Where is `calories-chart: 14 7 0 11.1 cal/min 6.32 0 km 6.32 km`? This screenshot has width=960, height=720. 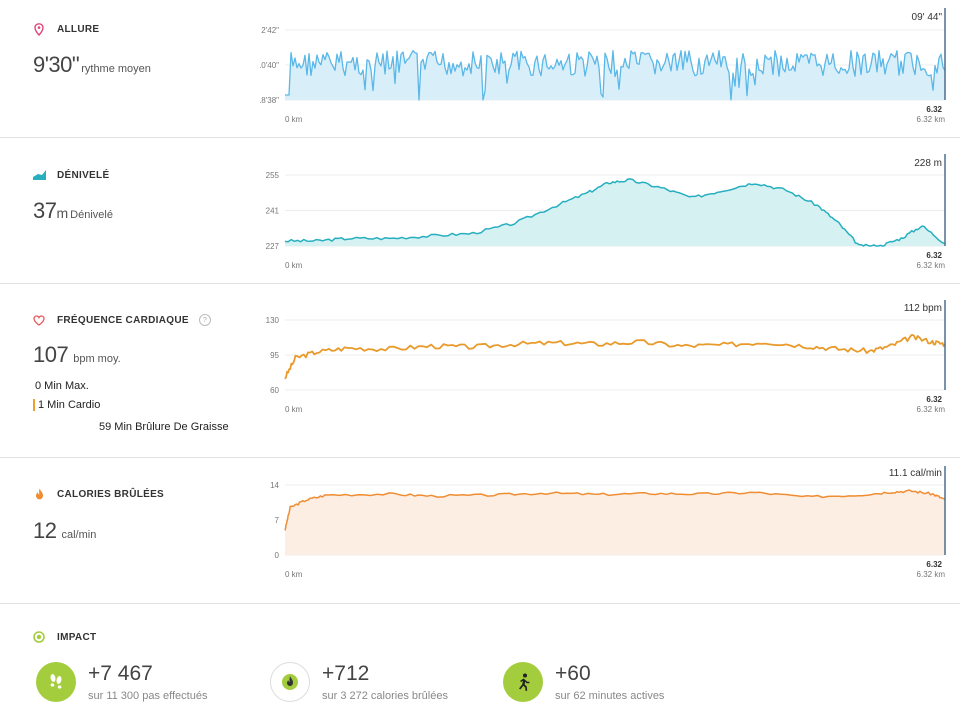
calories-chart: 14 7 0 11.1 cal/min 6.32 0 km 6.32 km is located at coordinates (610, 531).